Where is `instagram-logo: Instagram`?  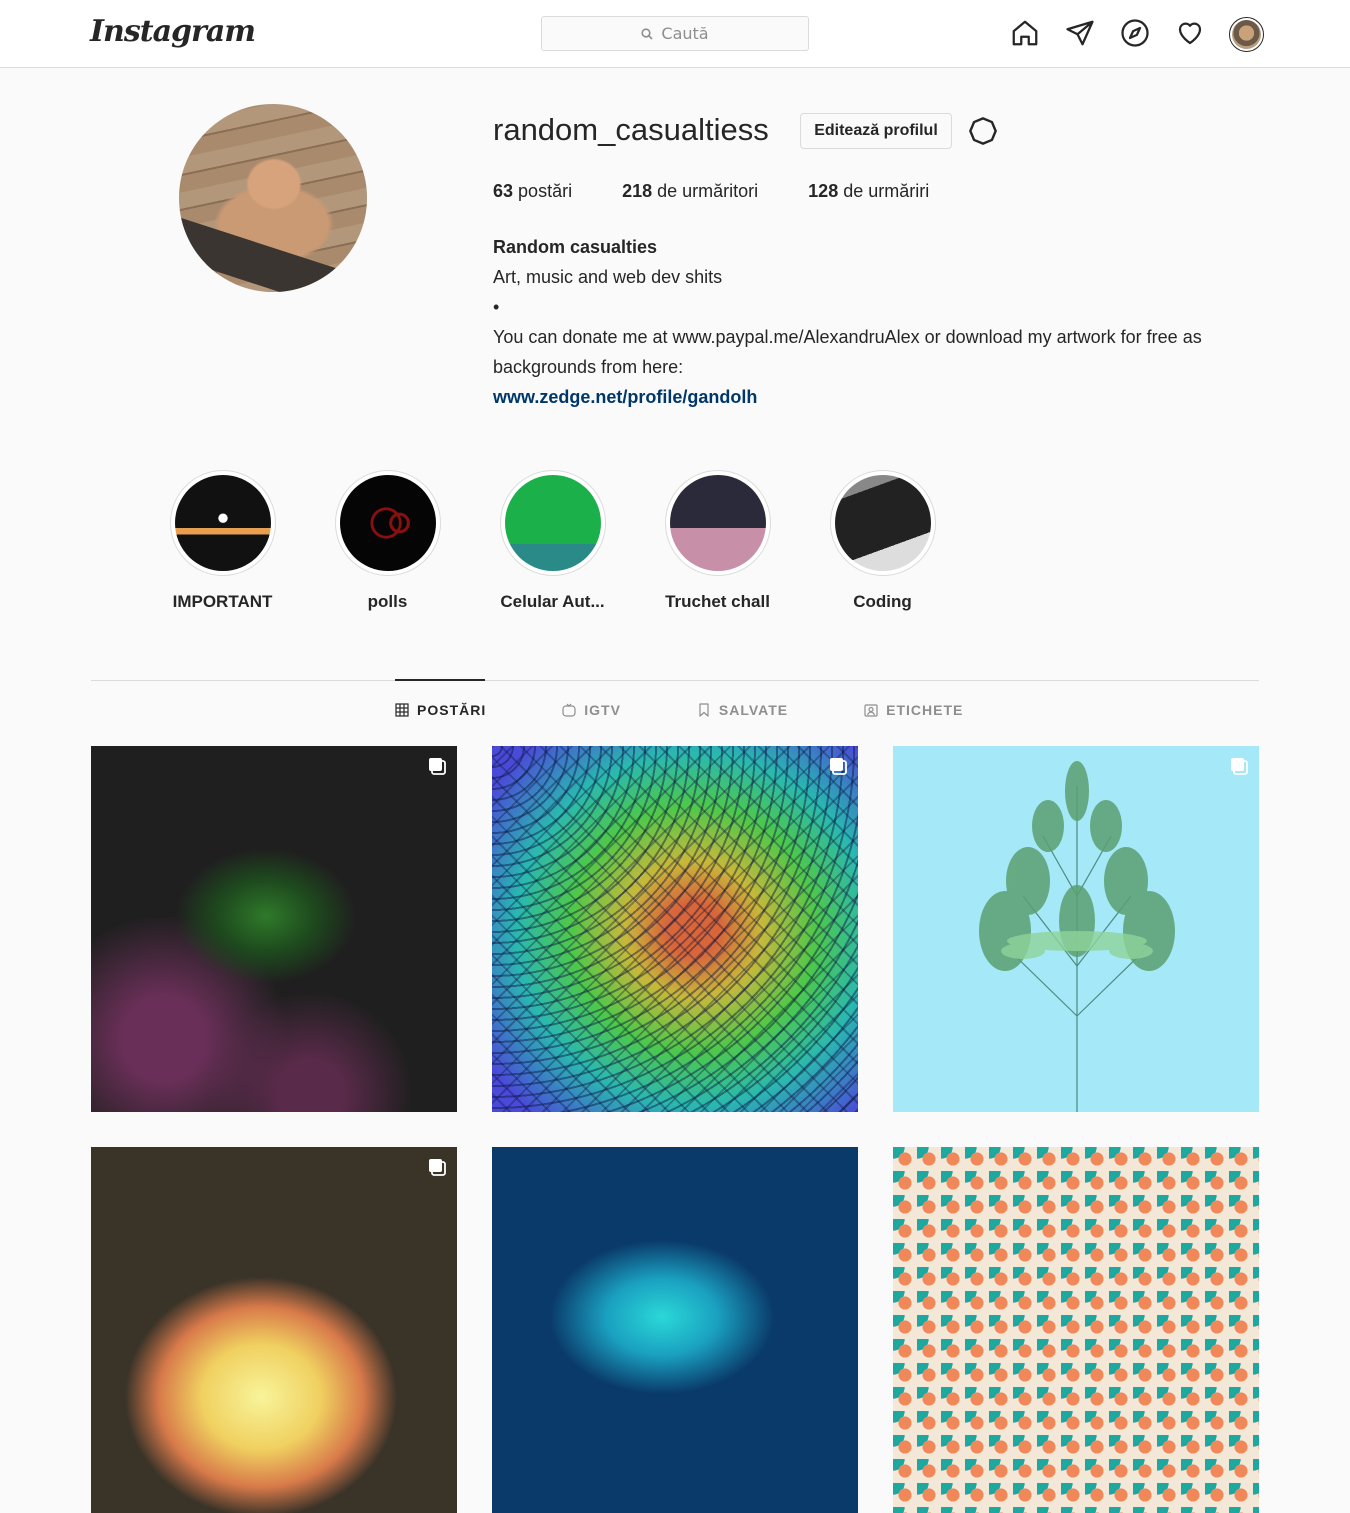
instagram-logo: Instagram is located at coordinates (172, 31).